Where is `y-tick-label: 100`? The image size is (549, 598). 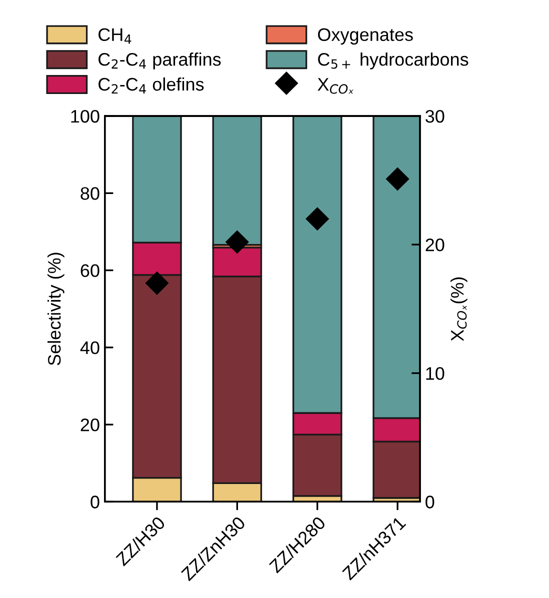
y-tick-label: 100 is located at coordinates (85, 116).